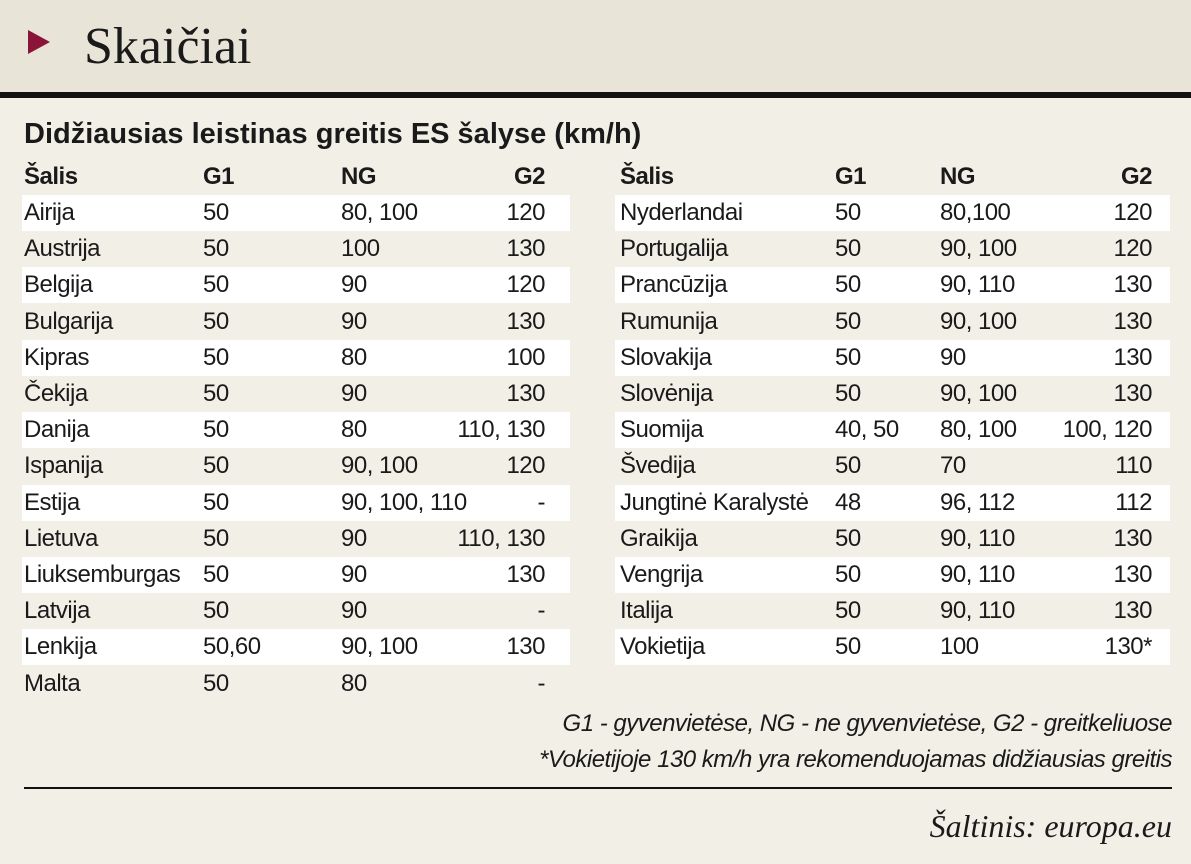  Describe the element at coordinates (102, 574) in the screenshot. I see `cell: Liuksemburgas` at that location.